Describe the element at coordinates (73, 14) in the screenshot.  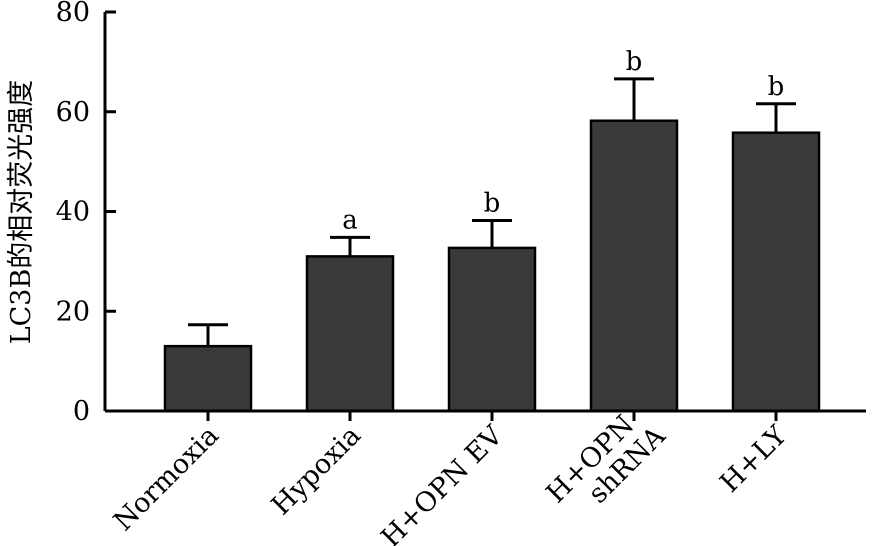
I see `y-tick-label: 80` at that location.